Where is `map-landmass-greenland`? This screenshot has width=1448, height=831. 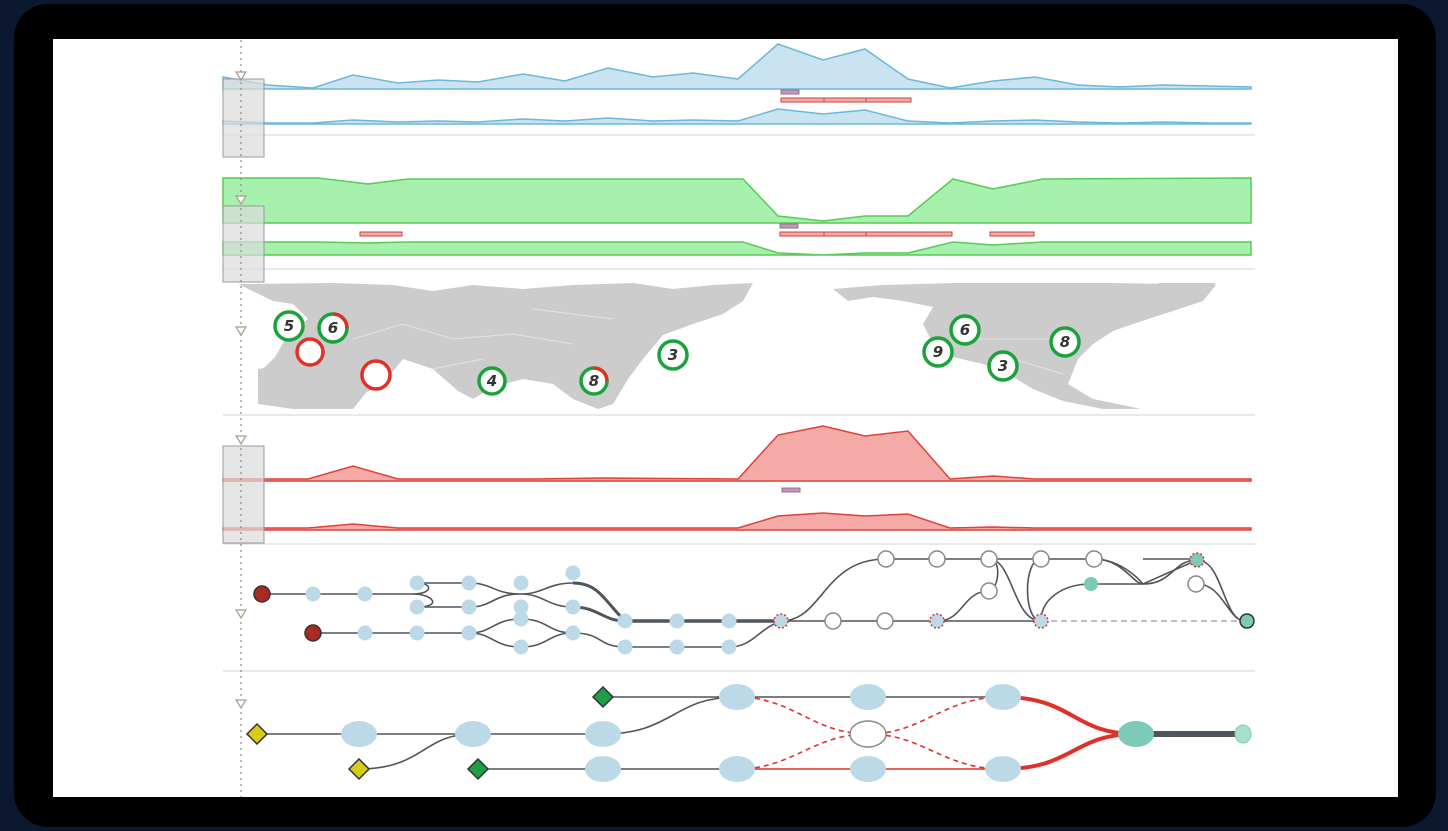 map-landmass-greenland is located at coordinates (1187, 292).